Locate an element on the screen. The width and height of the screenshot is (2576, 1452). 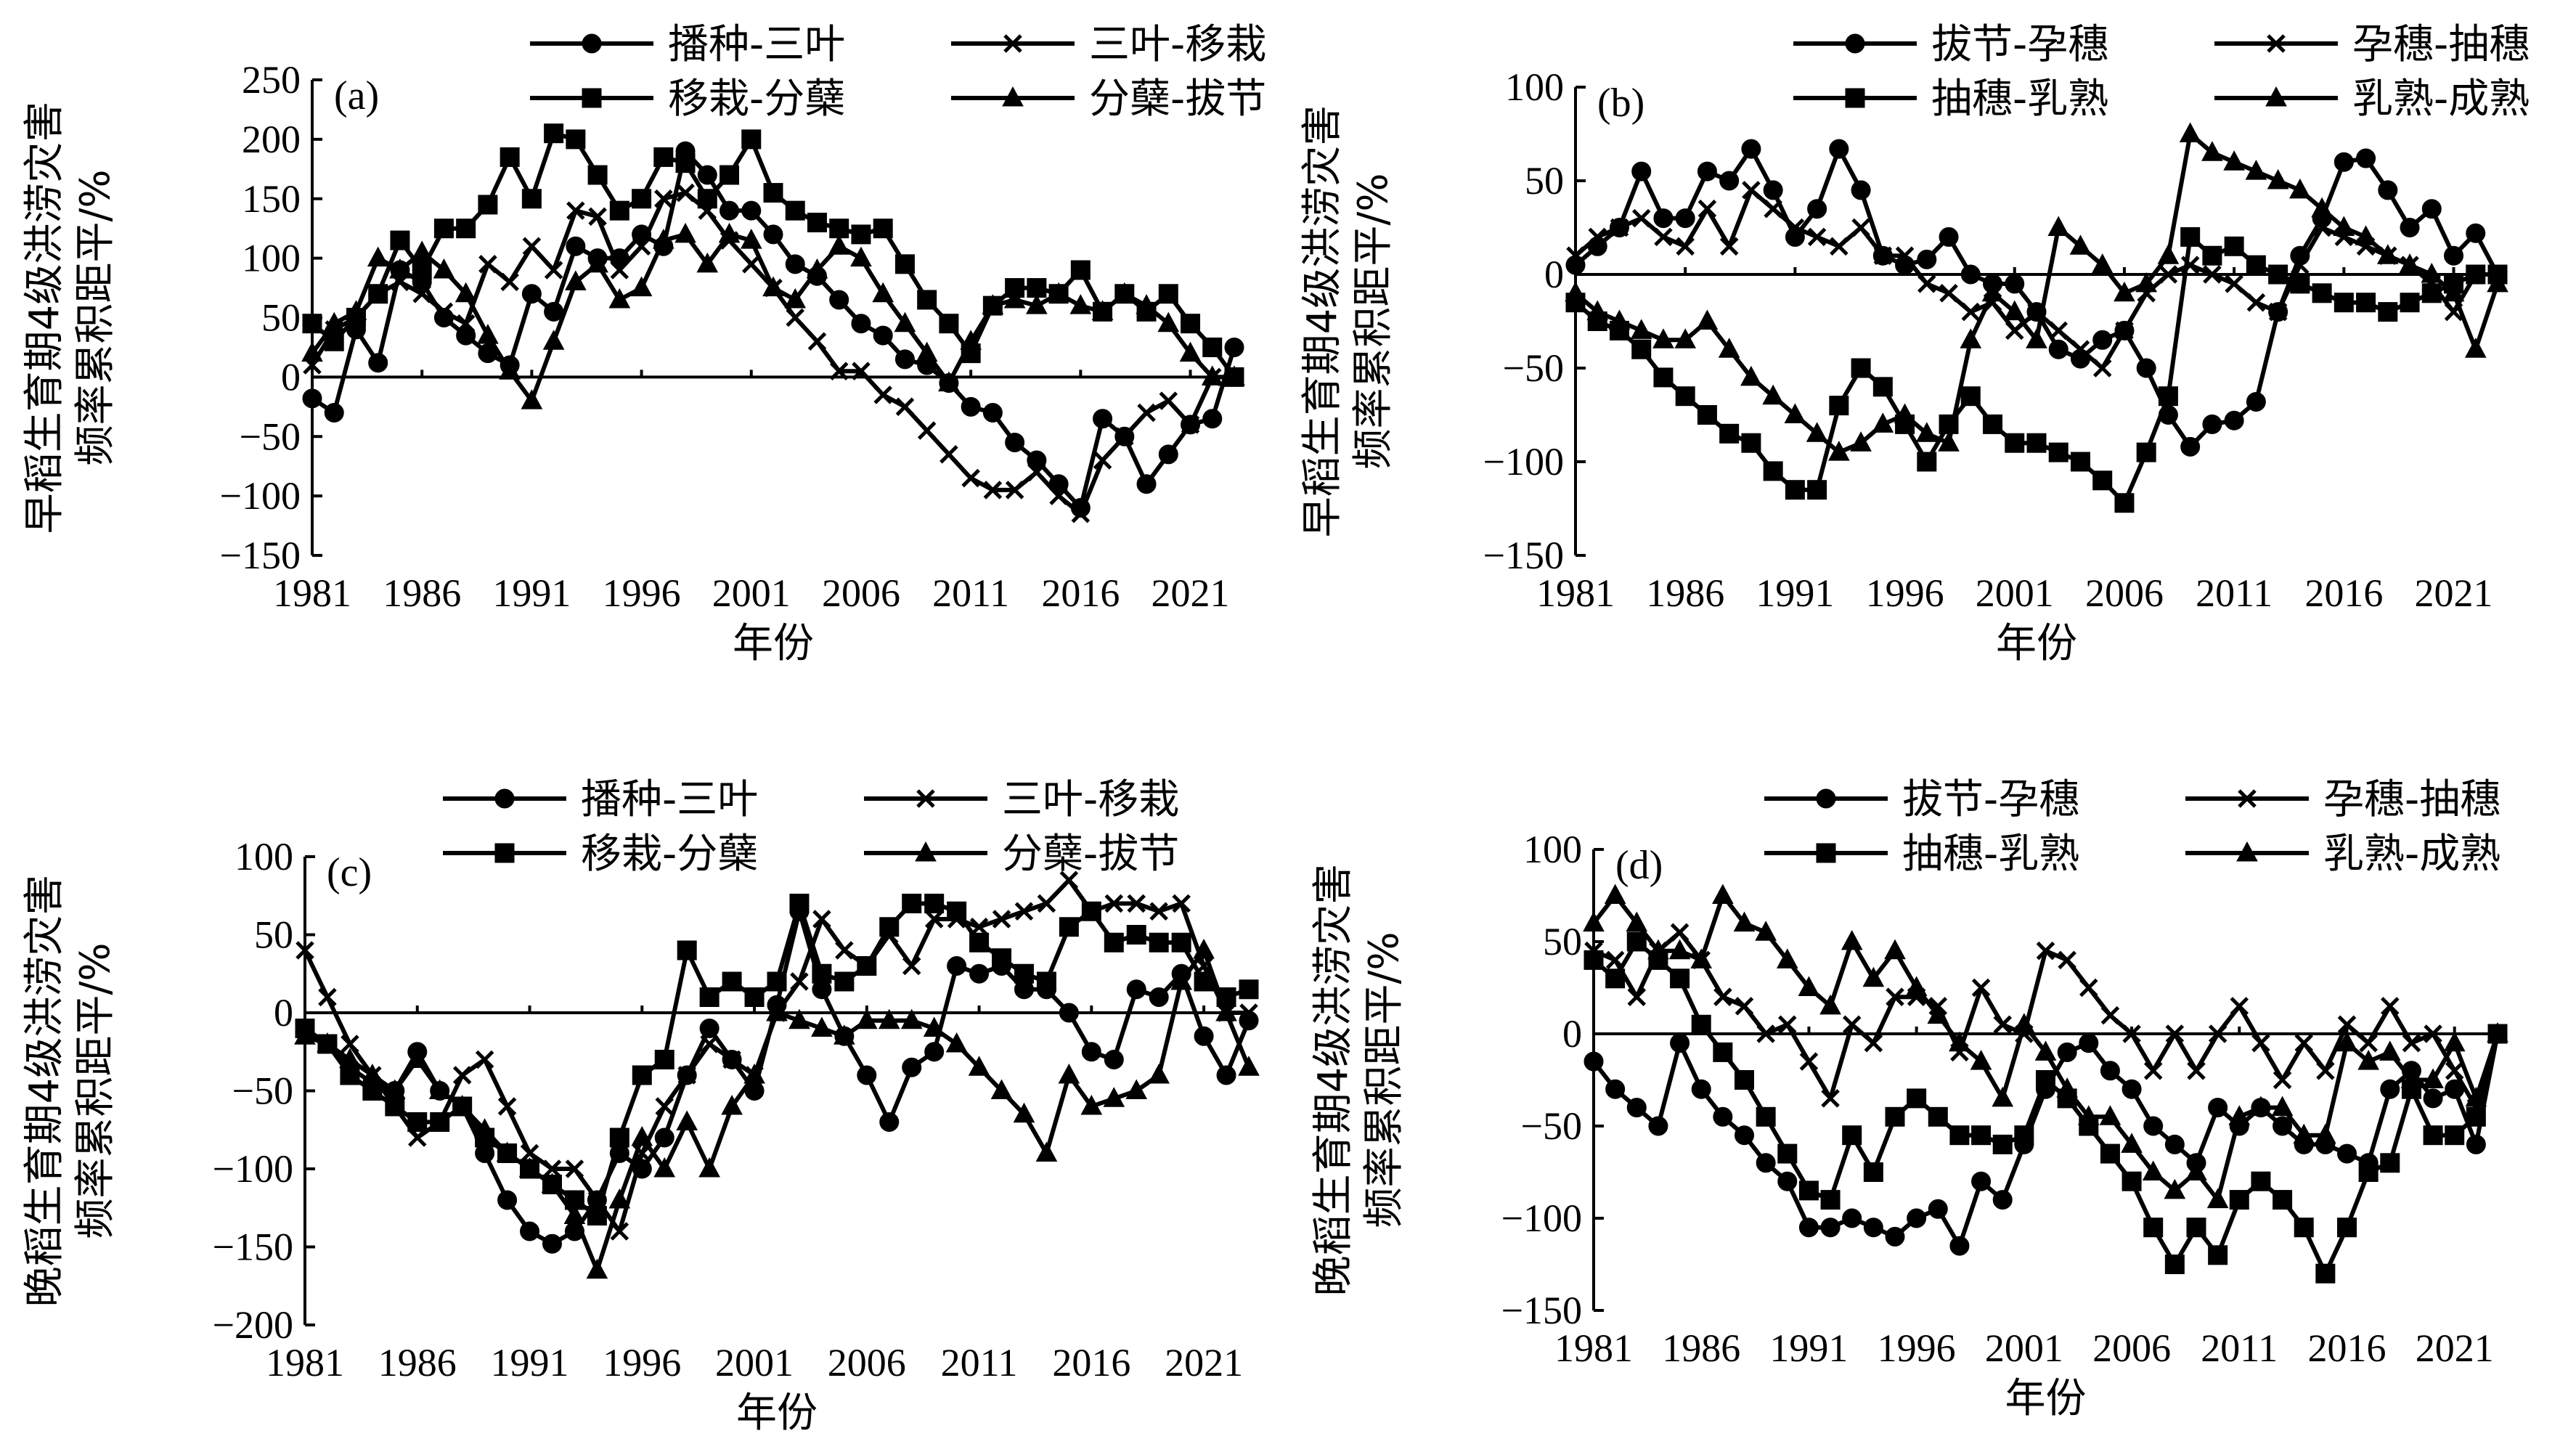
x-tick-label: 2011 is located at coordinates (970, 593).